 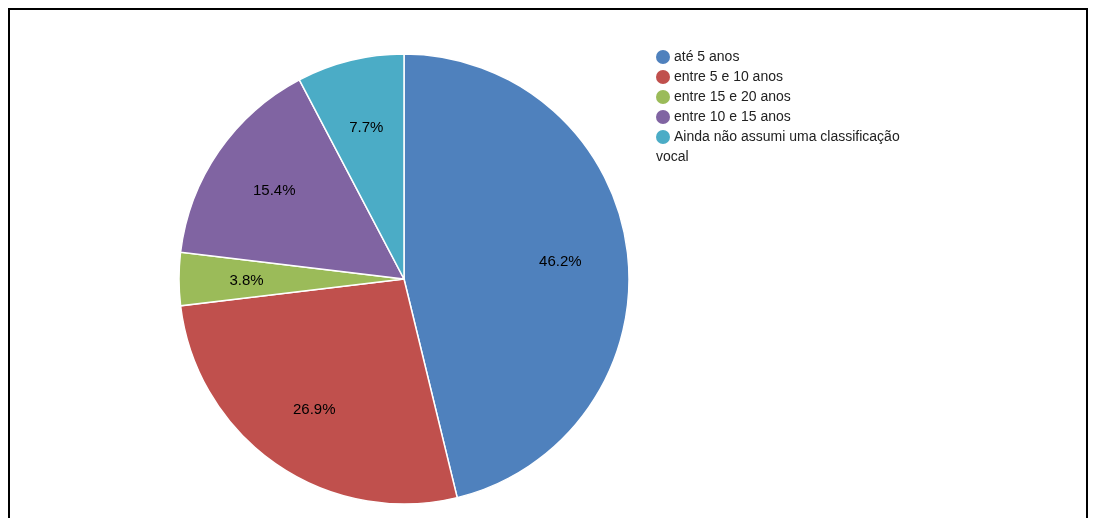 What do you see at coordinates (778, 146) in the screenshot?
I see `legend-label: Ainda não assumi uma classificação vocal` at bounding box center [778, 146].